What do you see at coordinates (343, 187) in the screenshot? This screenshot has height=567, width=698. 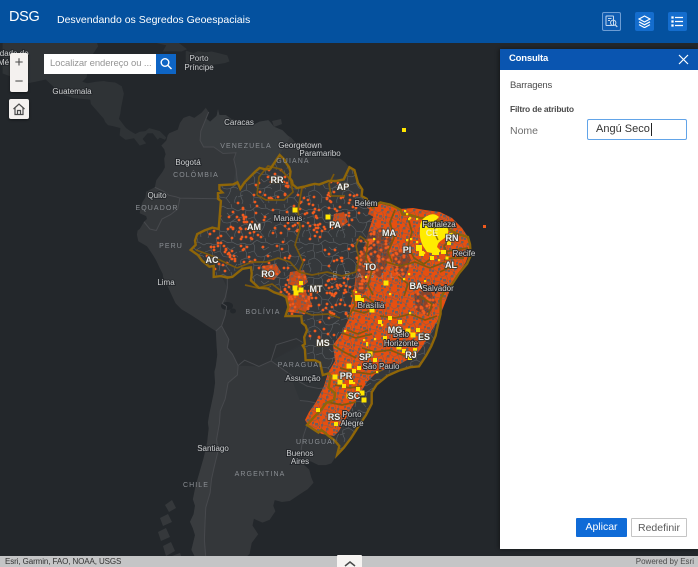 I see `svg-text: AP` at bounding box center [343, 187].